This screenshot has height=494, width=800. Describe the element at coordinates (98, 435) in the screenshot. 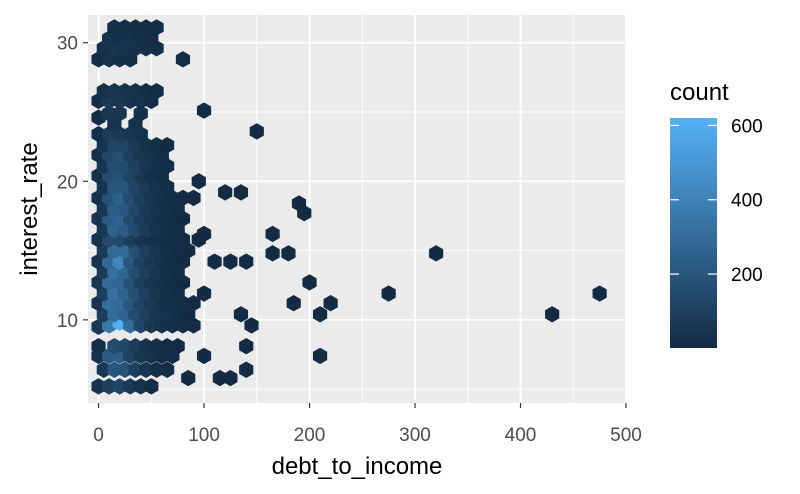

I see `x-tick-label: 0` at that location.